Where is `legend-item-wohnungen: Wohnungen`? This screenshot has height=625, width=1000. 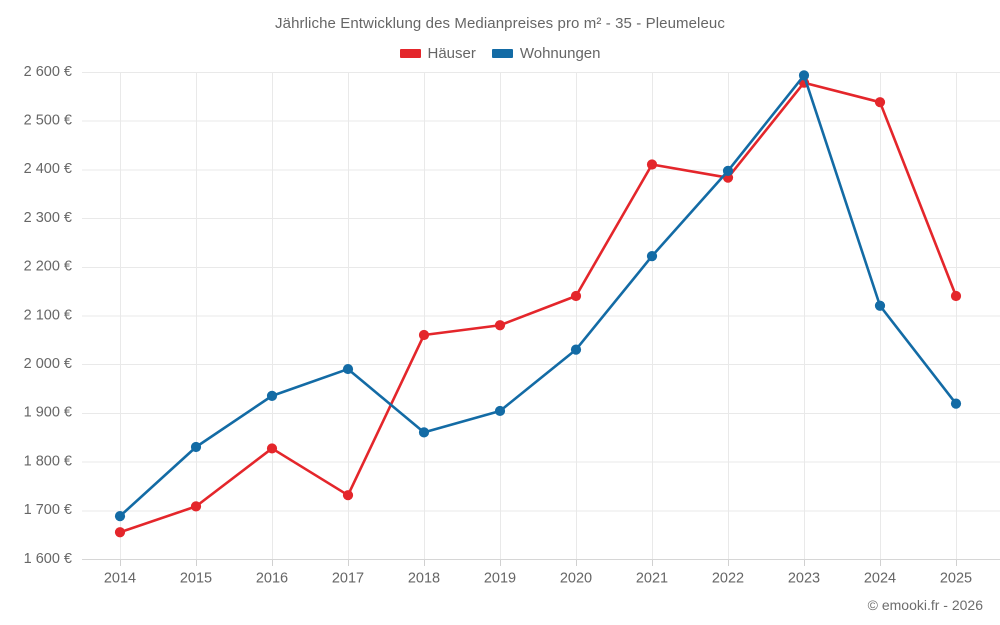
legend-item-wohnungen: Wohnungen is located at coordinates (546, 53).